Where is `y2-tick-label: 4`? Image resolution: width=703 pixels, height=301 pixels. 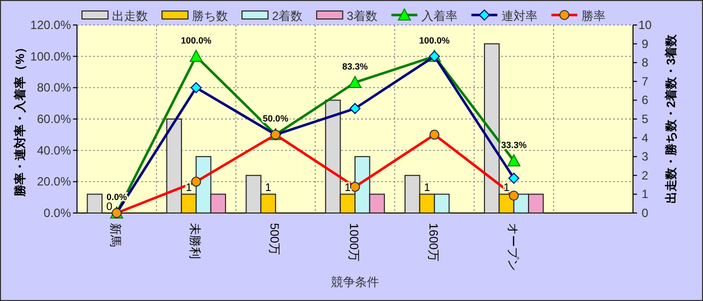
y2-tick-label: 4 is located at coordinates (645, 137).